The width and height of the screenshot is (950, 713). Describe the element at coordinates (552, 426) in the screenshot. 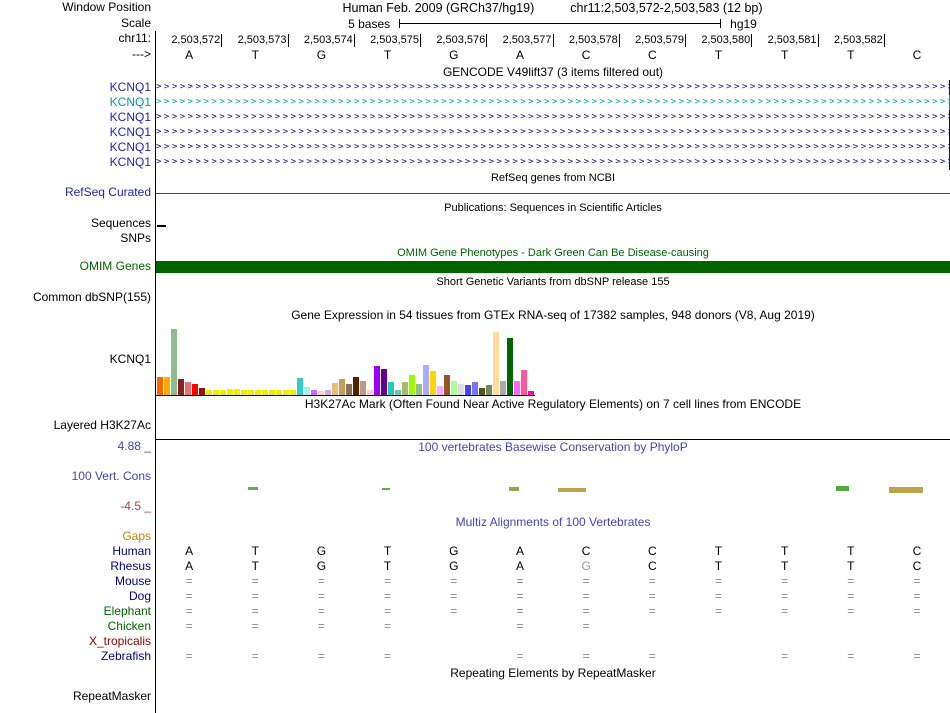

I see `h3k27ac-track` at that location.